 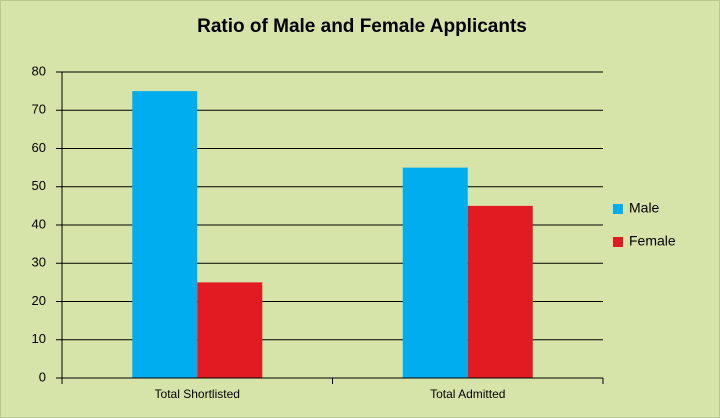 I want to click on y-tick-label: 60, so click(x=39, y=147).